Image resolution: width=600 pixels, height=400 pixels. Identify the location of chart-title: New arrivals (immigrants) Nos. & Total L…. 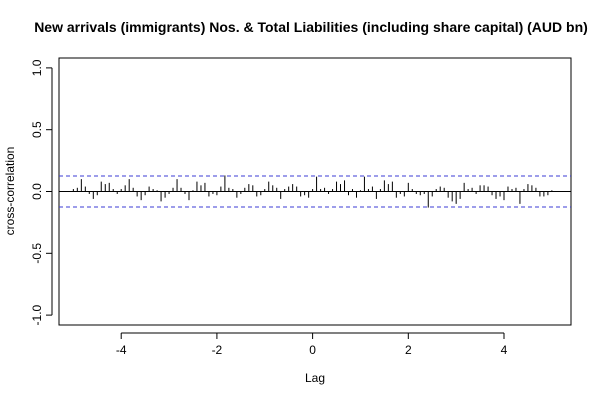
(311, 27).